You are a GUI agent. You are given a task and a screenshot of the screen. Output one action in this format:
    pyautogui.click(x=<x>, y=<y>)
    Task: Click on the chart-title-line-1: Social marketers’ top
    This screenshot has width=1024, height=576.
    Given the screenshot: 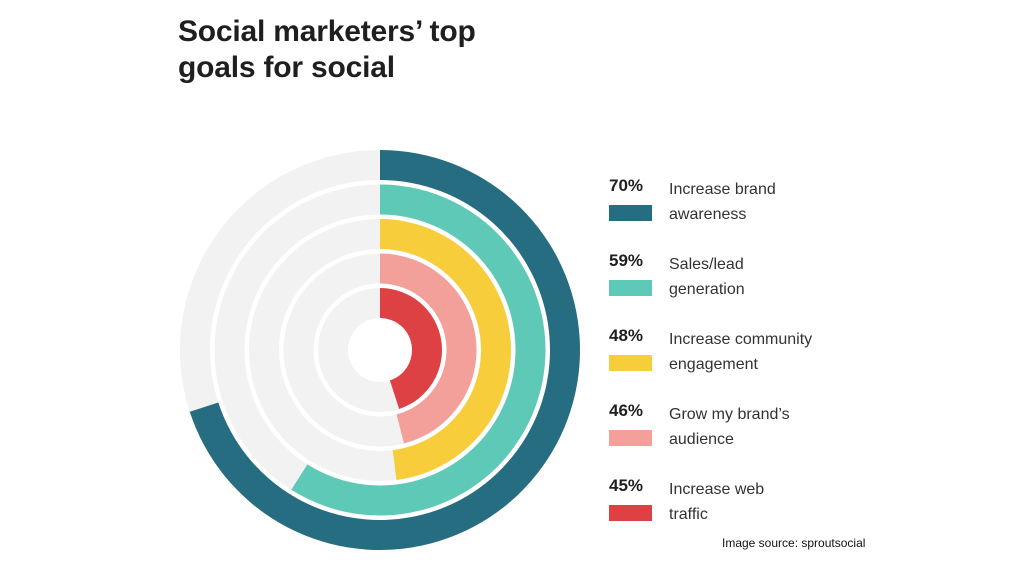 What is the action you would take?
    pyautogui.click(x=327, y=31)
    